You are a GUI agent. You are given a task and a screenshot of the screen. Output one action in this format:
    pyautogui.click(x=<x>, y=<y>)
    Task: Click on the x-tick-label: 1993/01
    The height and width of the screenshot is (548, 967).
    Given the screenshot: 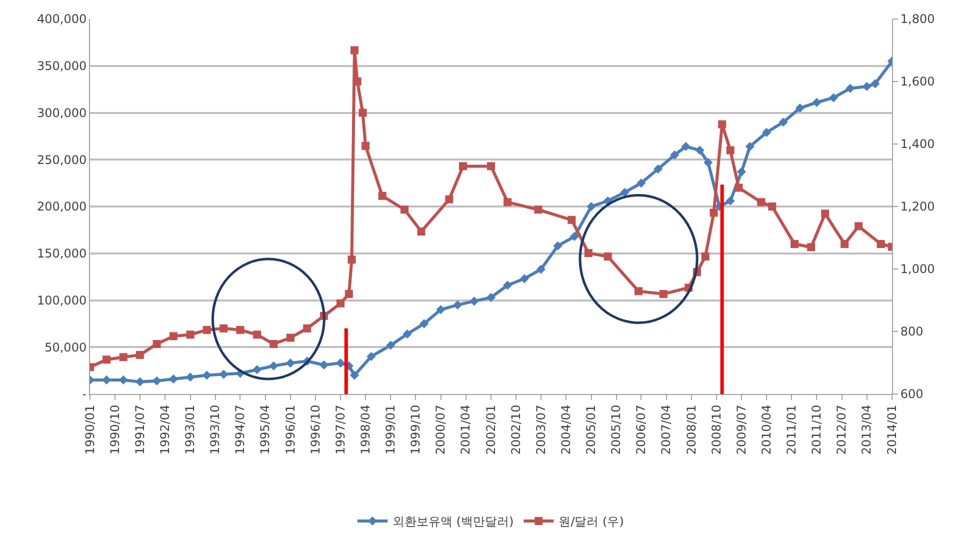 What is the action you would take?
    pyautogui.click(x=190, y=429)
    